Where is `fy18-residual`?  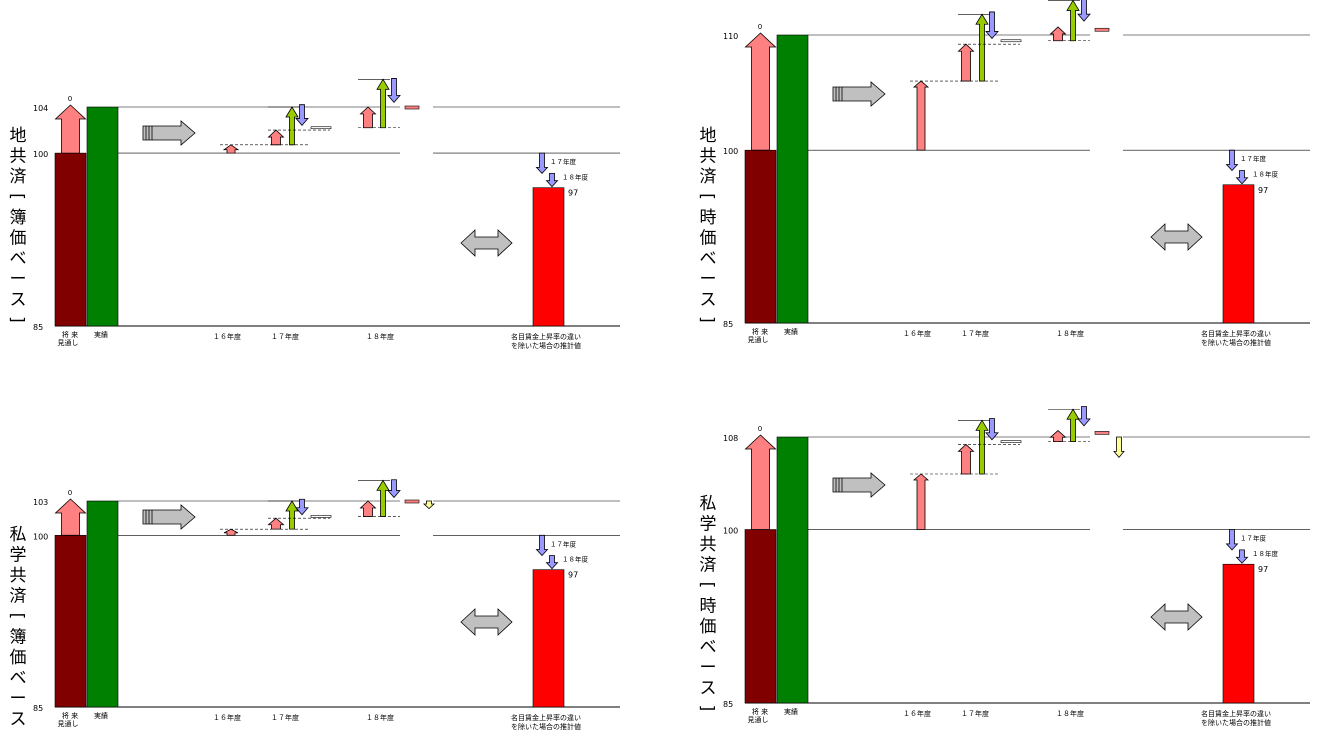 fy18-residual is located at coordinates (1102, 29).